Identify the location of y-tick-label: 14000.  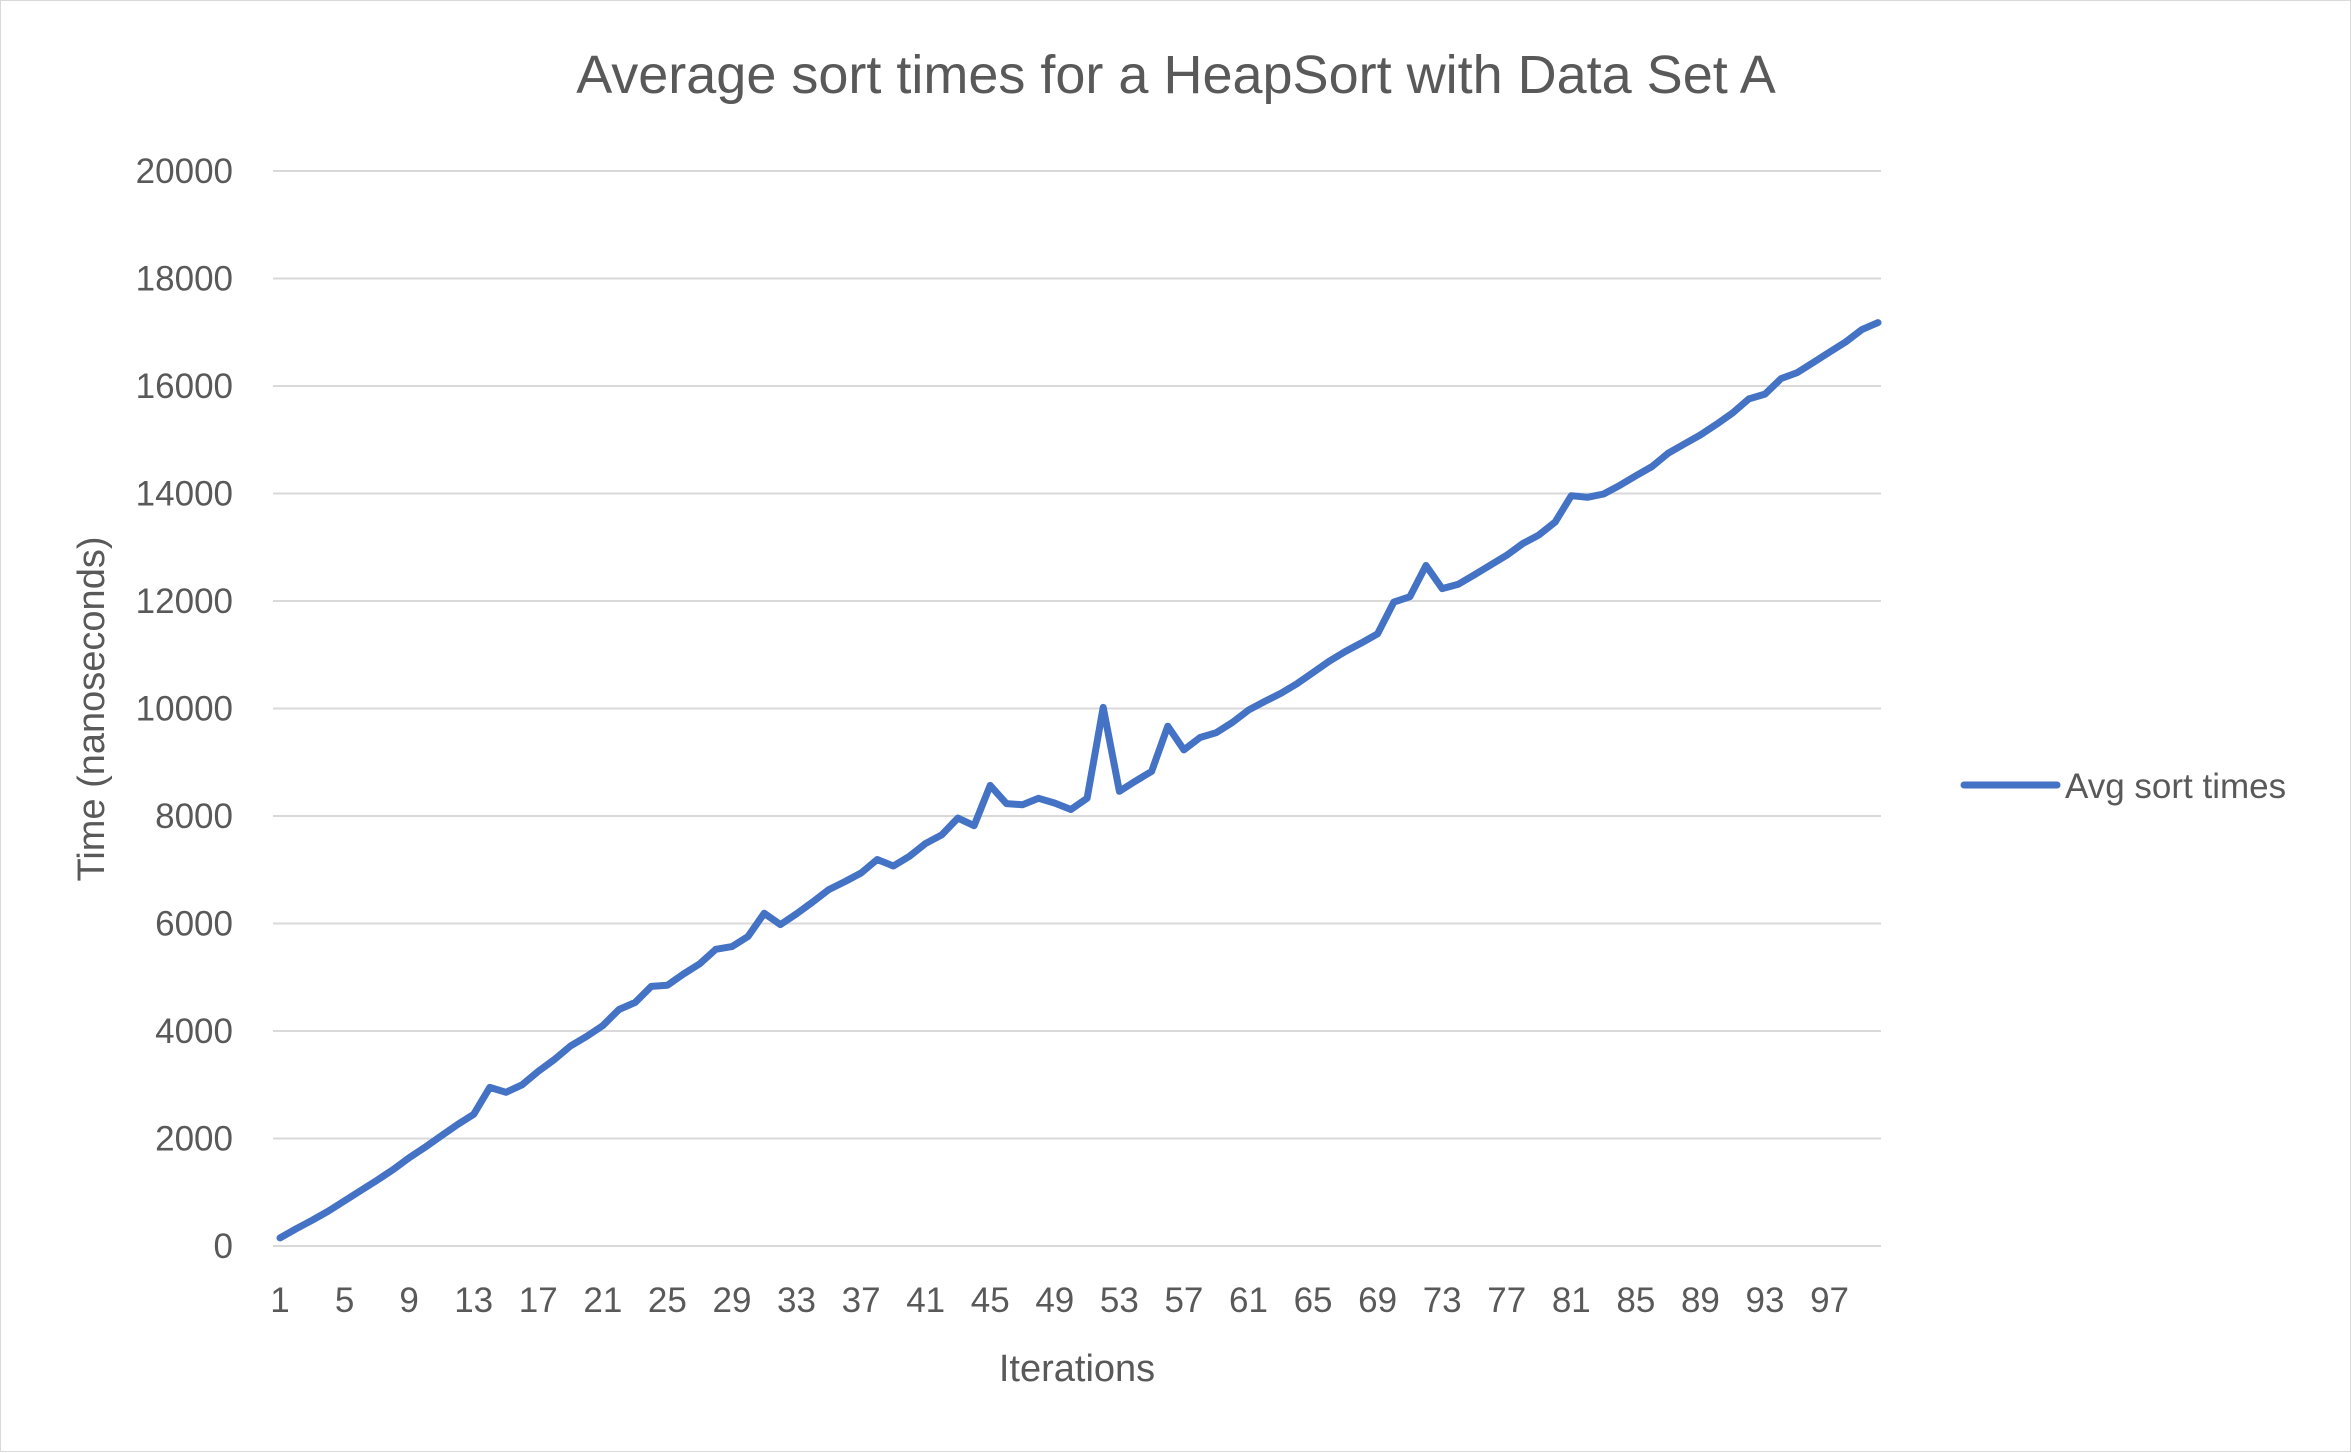
(184, 494).